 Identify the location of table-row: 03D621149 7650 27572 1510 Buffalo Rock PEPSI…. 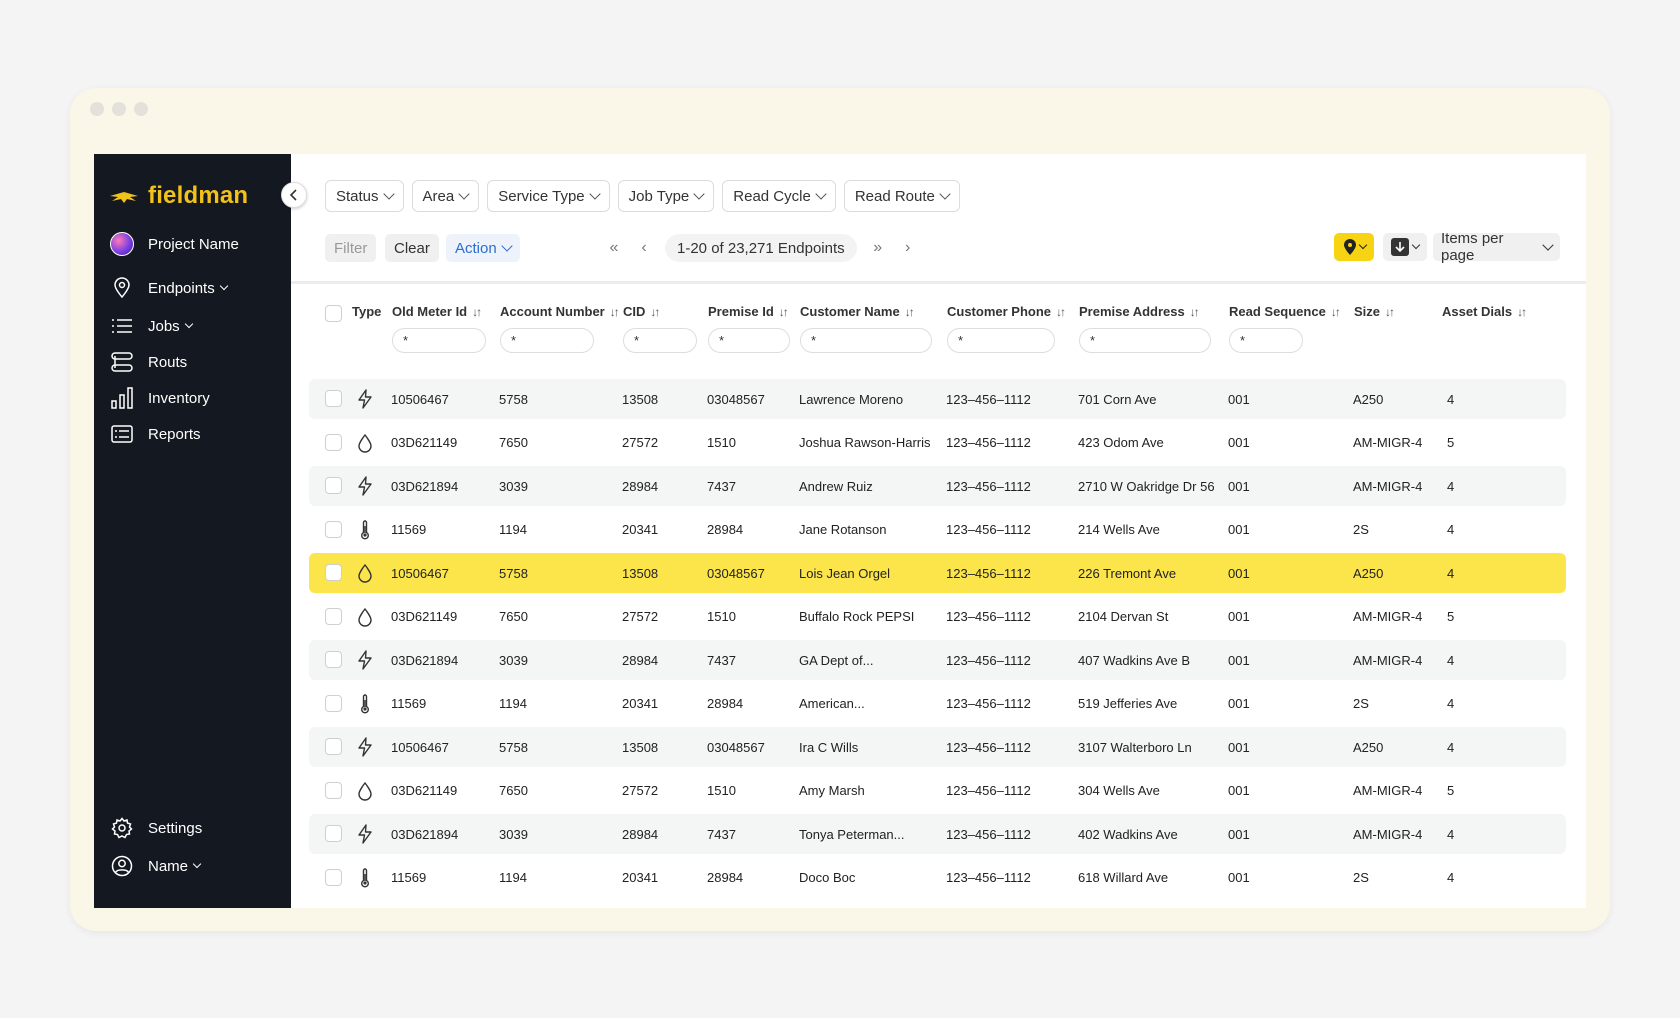
(937, 617).